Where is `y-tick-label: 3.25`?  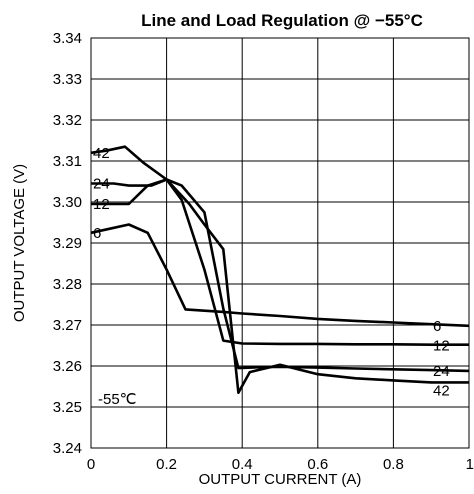
y-tick-label: 3.25 is located at coordinates (67, 407).